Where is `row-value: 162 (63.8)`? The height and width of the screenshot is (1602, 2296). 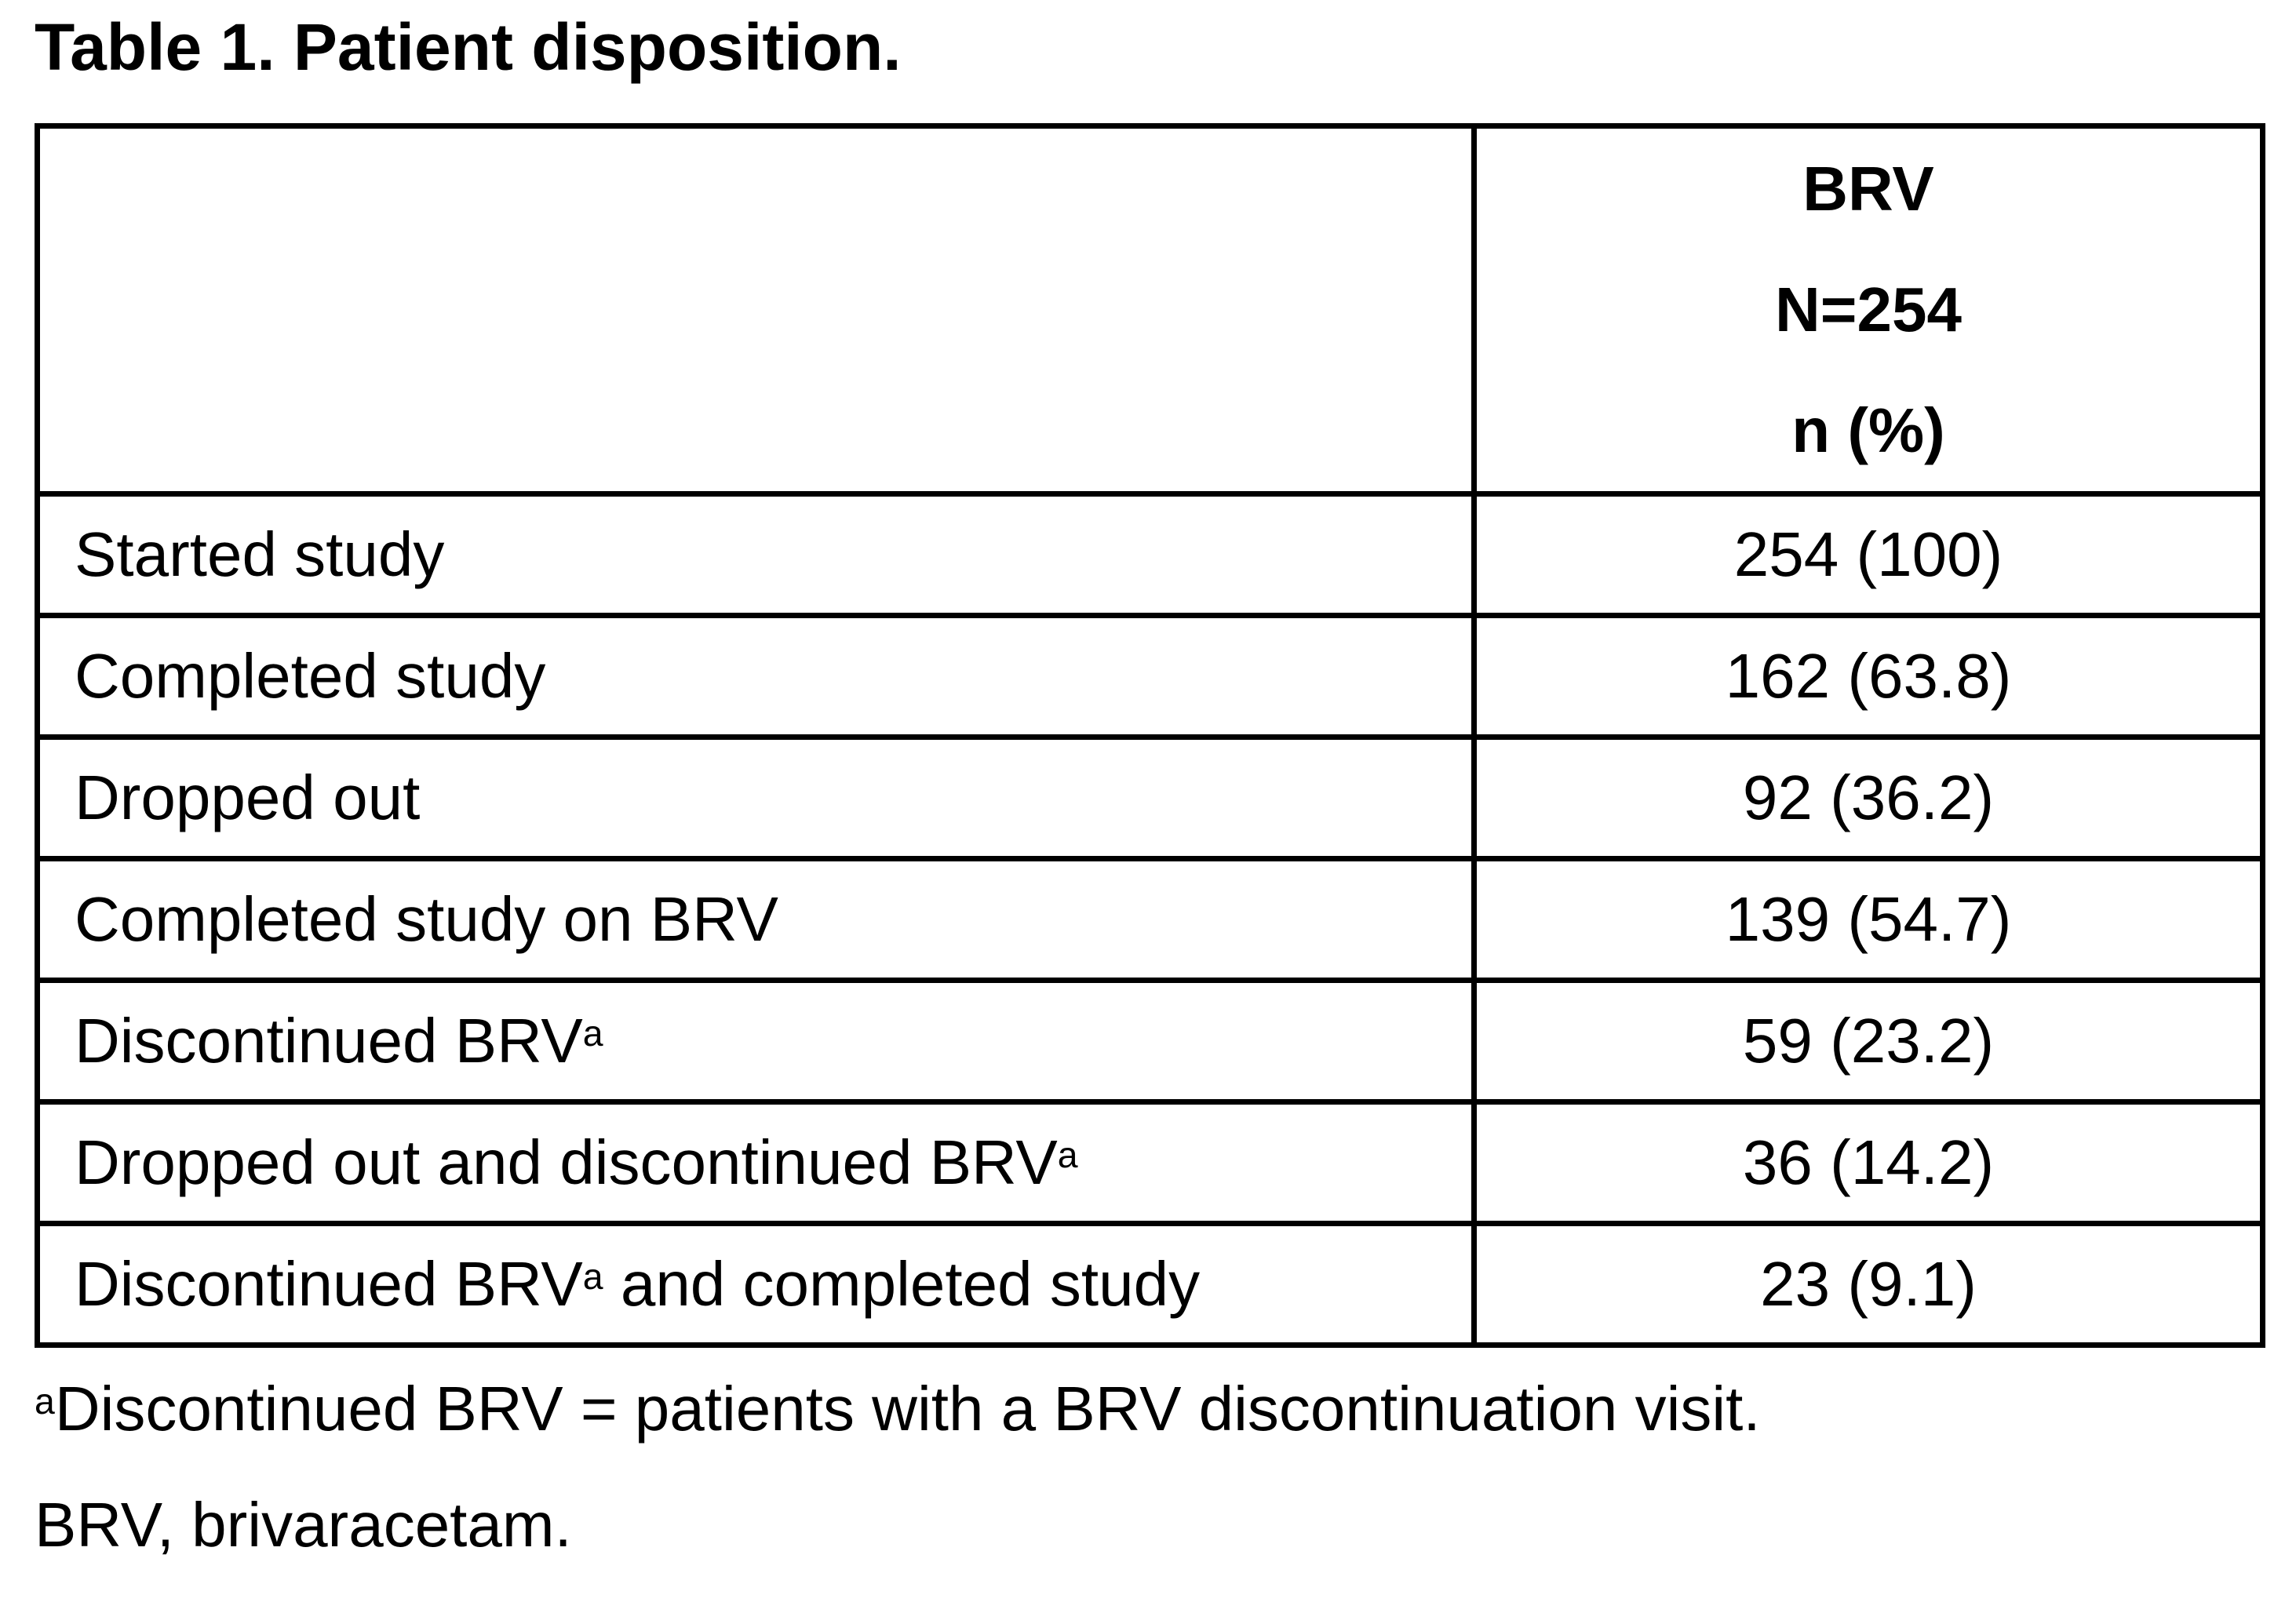
row-value: 162 (63.8) is located at coordinates (1868, 675).